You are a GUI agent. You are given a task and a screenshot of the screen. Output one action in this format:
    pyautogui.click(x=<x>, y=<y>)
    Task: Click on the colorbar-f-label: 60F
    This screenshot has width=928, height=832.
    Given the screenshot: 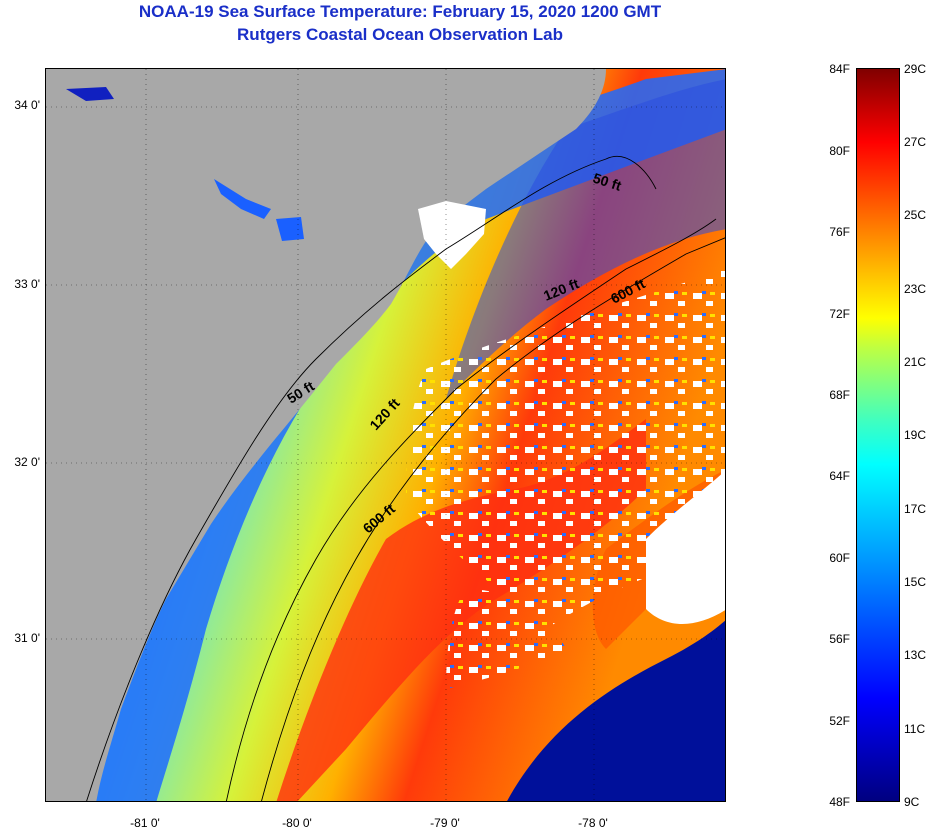 What is the action you would take?
    pyautogui.click(x=839, y=558)
    